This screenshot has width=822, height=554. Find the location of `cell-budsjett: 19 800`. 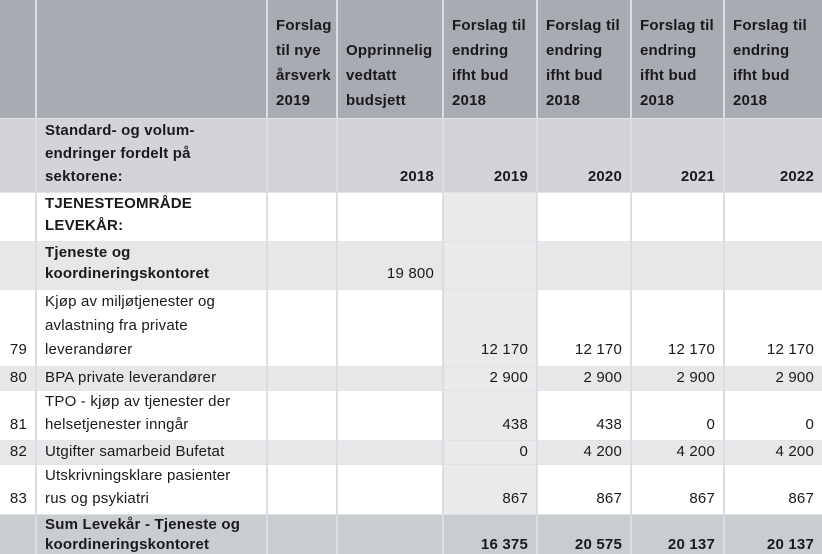

cell-budsjett: 19 800 is located at coordinates (390, 265).